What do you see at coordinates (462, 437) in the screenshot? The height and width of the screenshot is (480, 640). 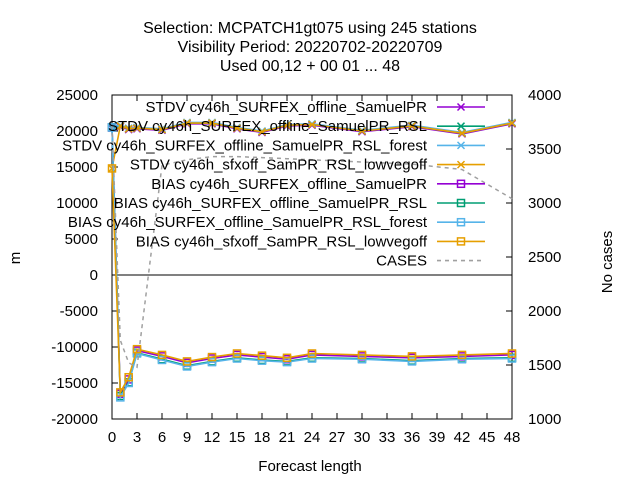 I see `x-tick-label: 42` at bounding box center [462, 437].